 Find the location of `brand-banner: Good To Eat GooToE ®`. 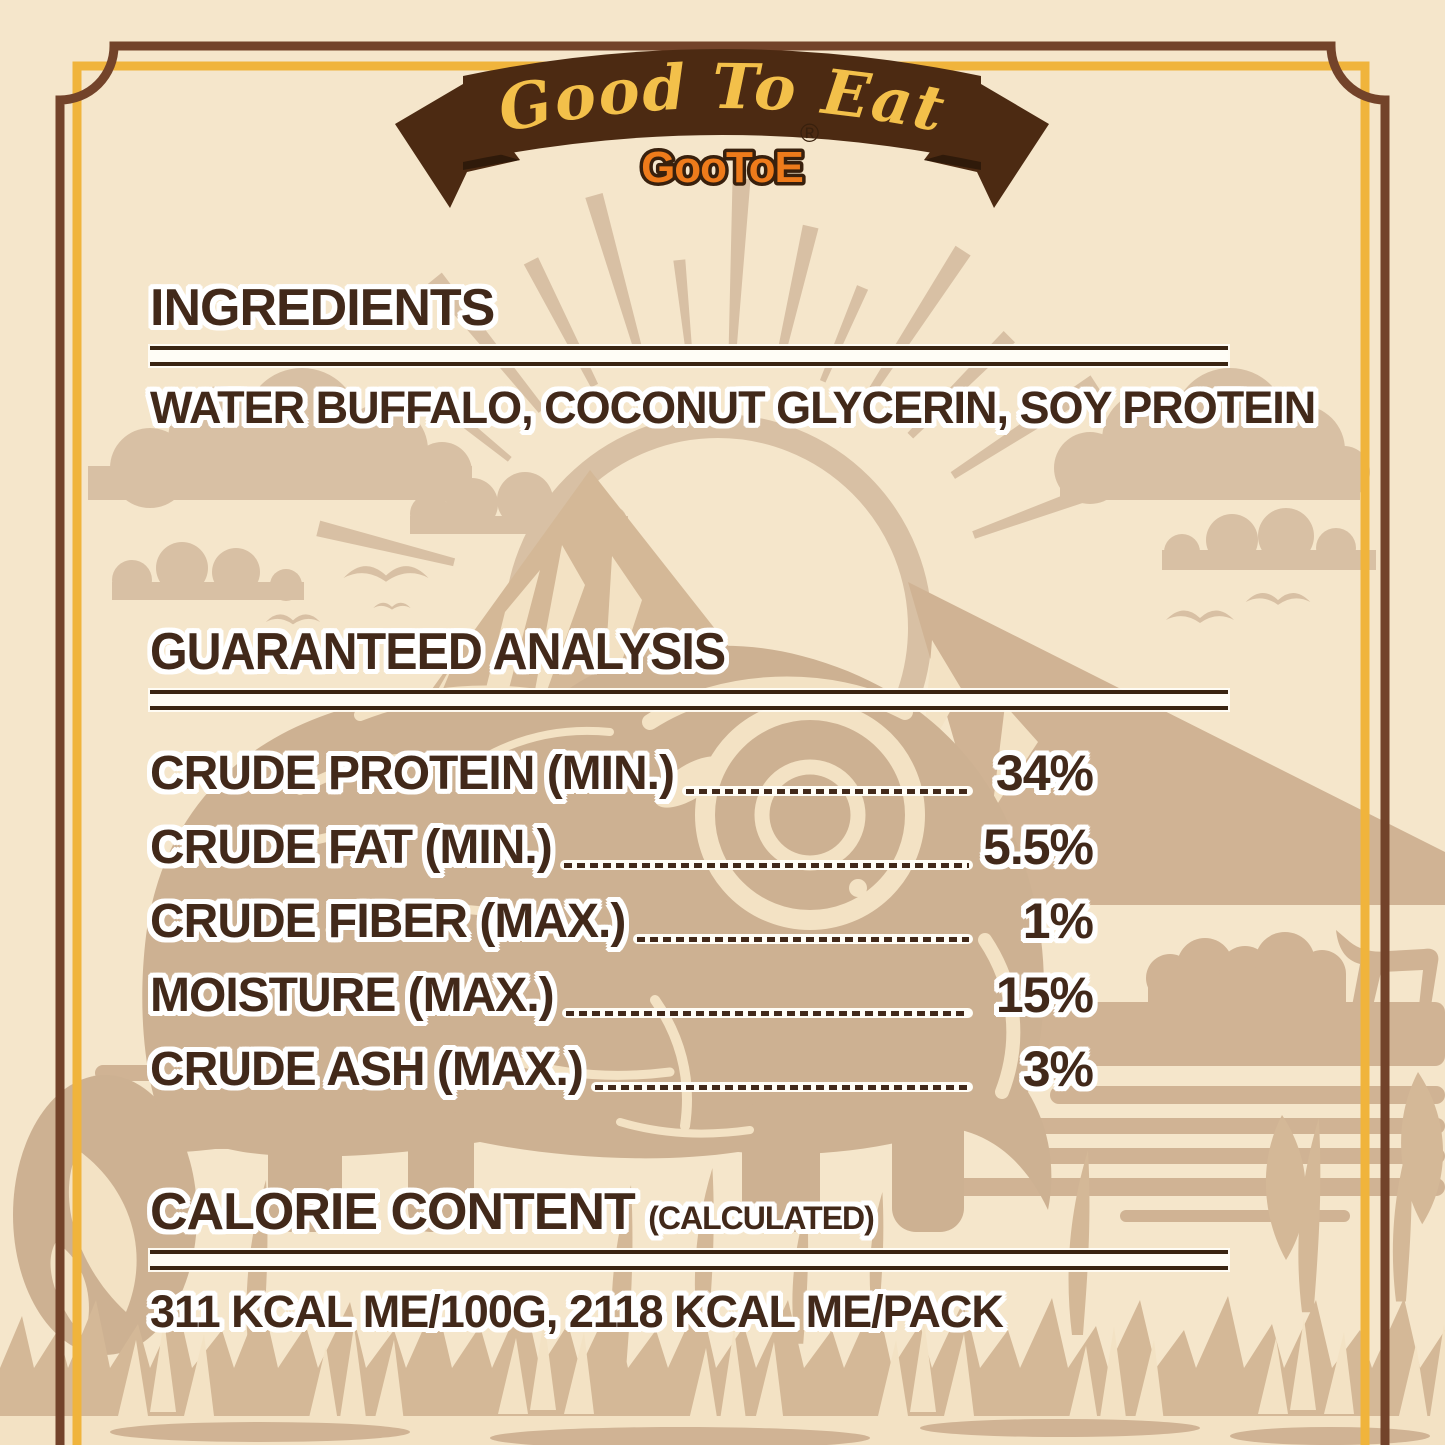

brand-banner: Good To Eat GooToE ® is located at coordinates (722, 128).